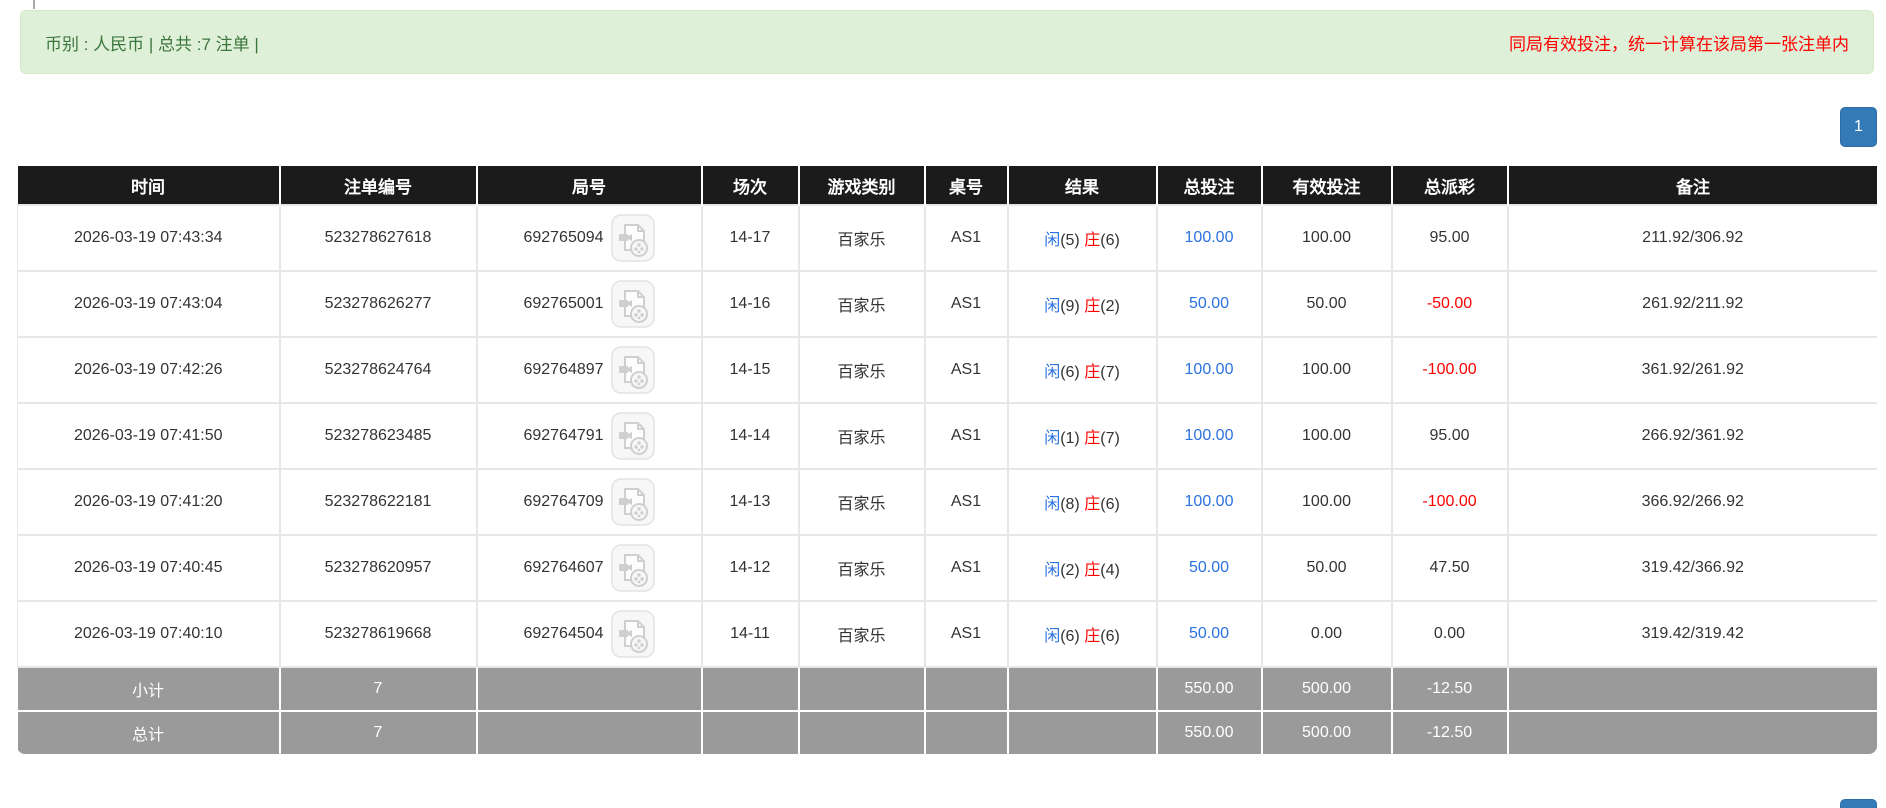  What do you see at coordinates (1092, 438) in the screenshot?
I see `result-banker-label: 庄` at bounding box center [1092, 438].